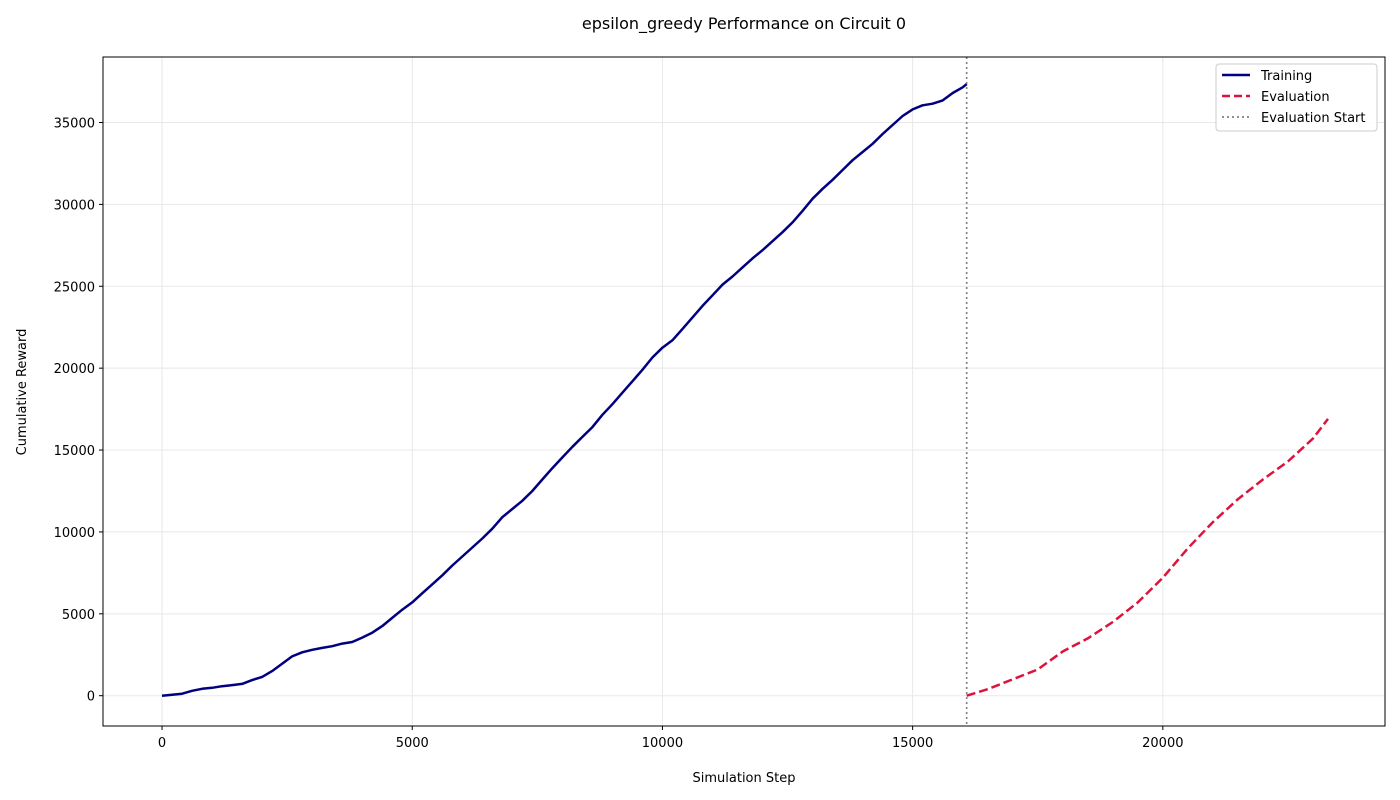 Image resolution: width=1400 pixels, height=800 pixels. What do you see at coordinates (1286, 76) in the screenshot?
I see `legend-label-training: Training` at bounding box center [1286, 76].